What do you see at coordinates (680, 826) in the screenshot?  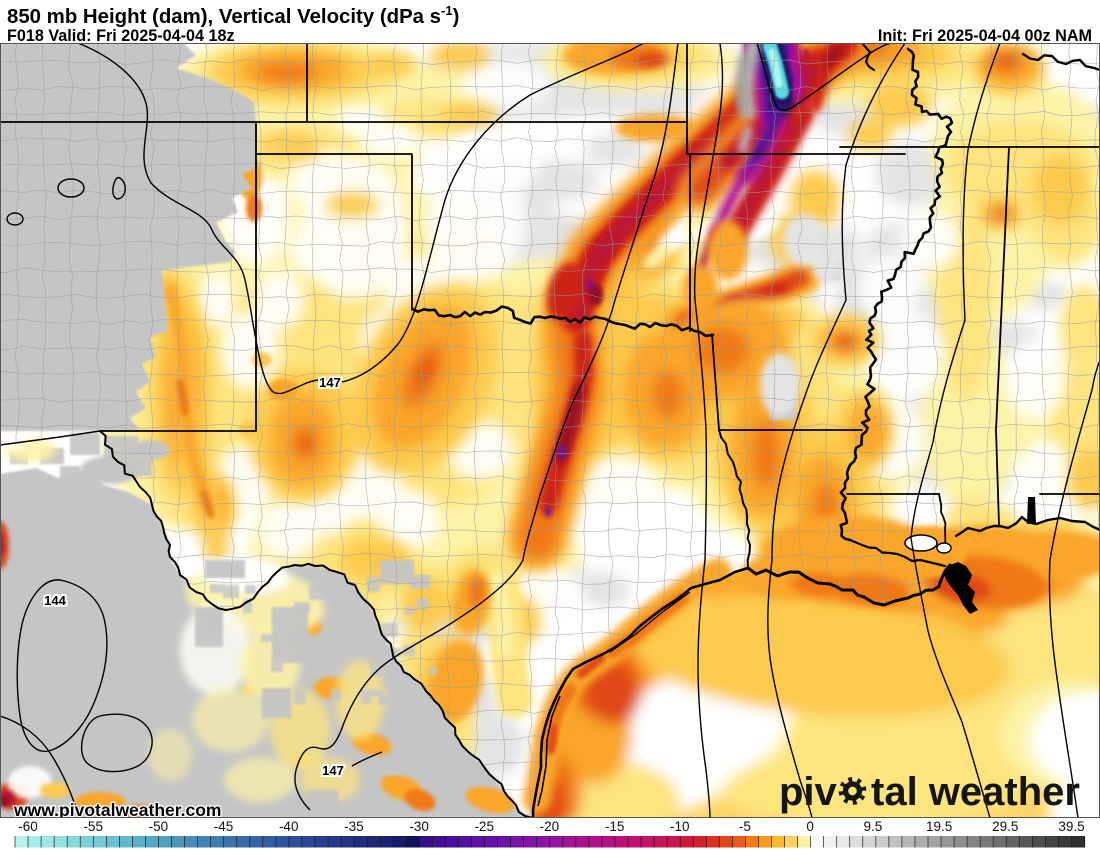 I see `svg-text: -10` at bounding box center [680, 826].